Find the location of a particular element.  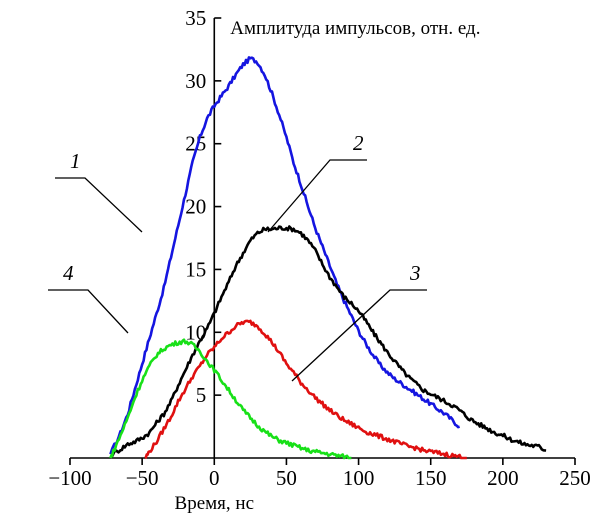

x-tick-label: 200 is located at coordinates (503, 478).